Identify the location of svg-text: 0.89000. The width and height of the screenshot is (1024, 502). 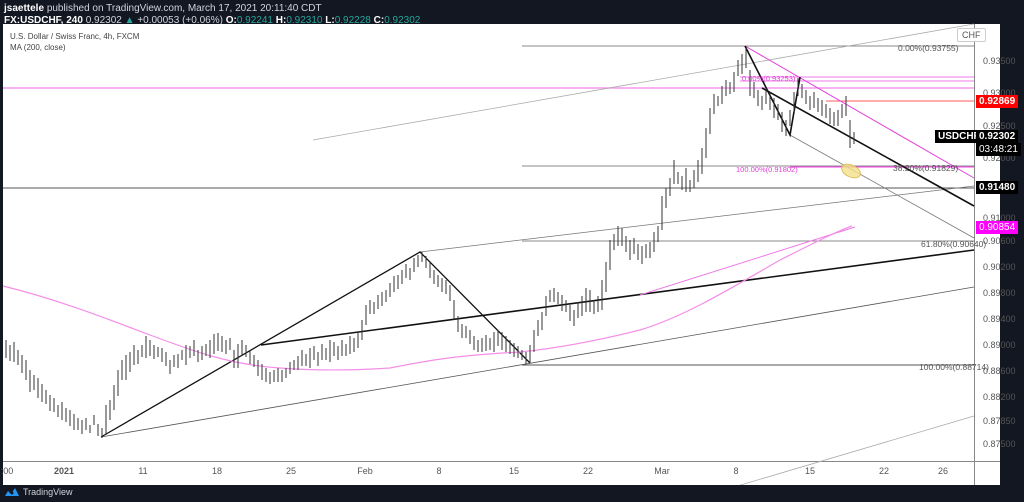
(999, 345).